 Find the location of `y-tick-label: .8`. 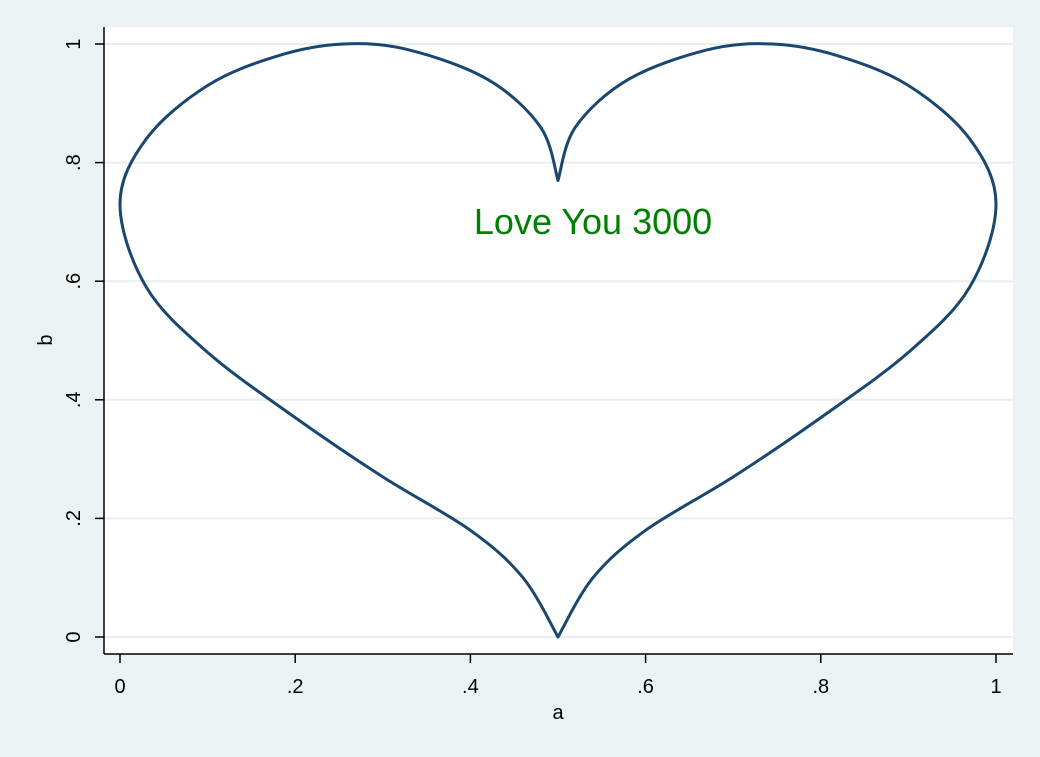

y-tick-label: .8 is located at coordinates (74, 162).